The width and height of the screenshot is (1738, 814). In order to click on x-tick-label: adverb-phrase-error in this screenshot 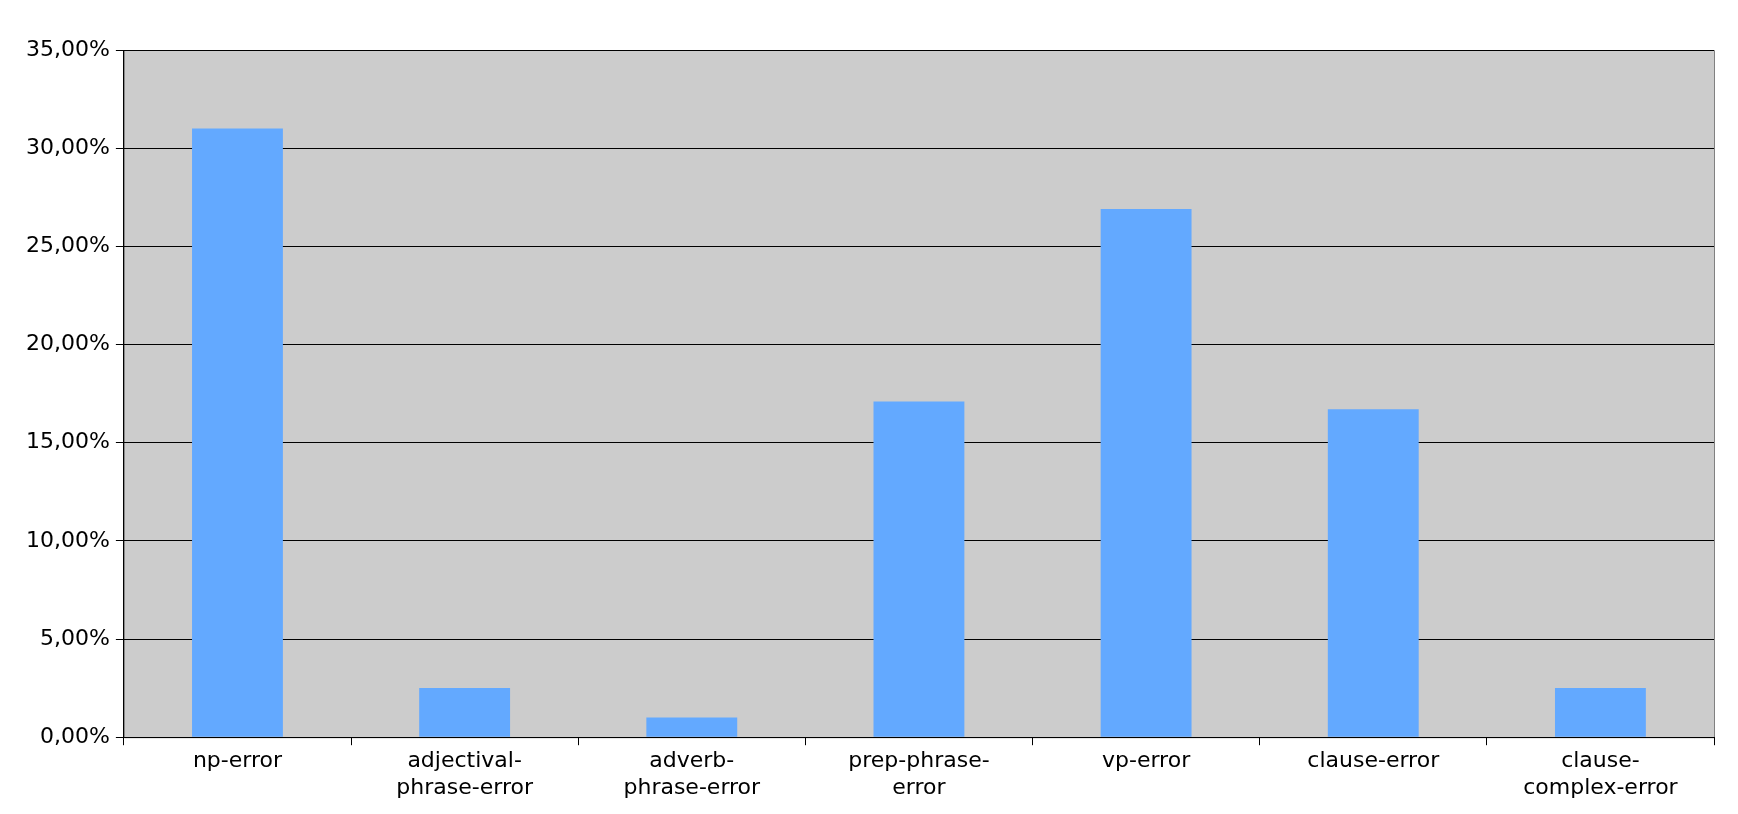, I will do `click(692, 773)`.